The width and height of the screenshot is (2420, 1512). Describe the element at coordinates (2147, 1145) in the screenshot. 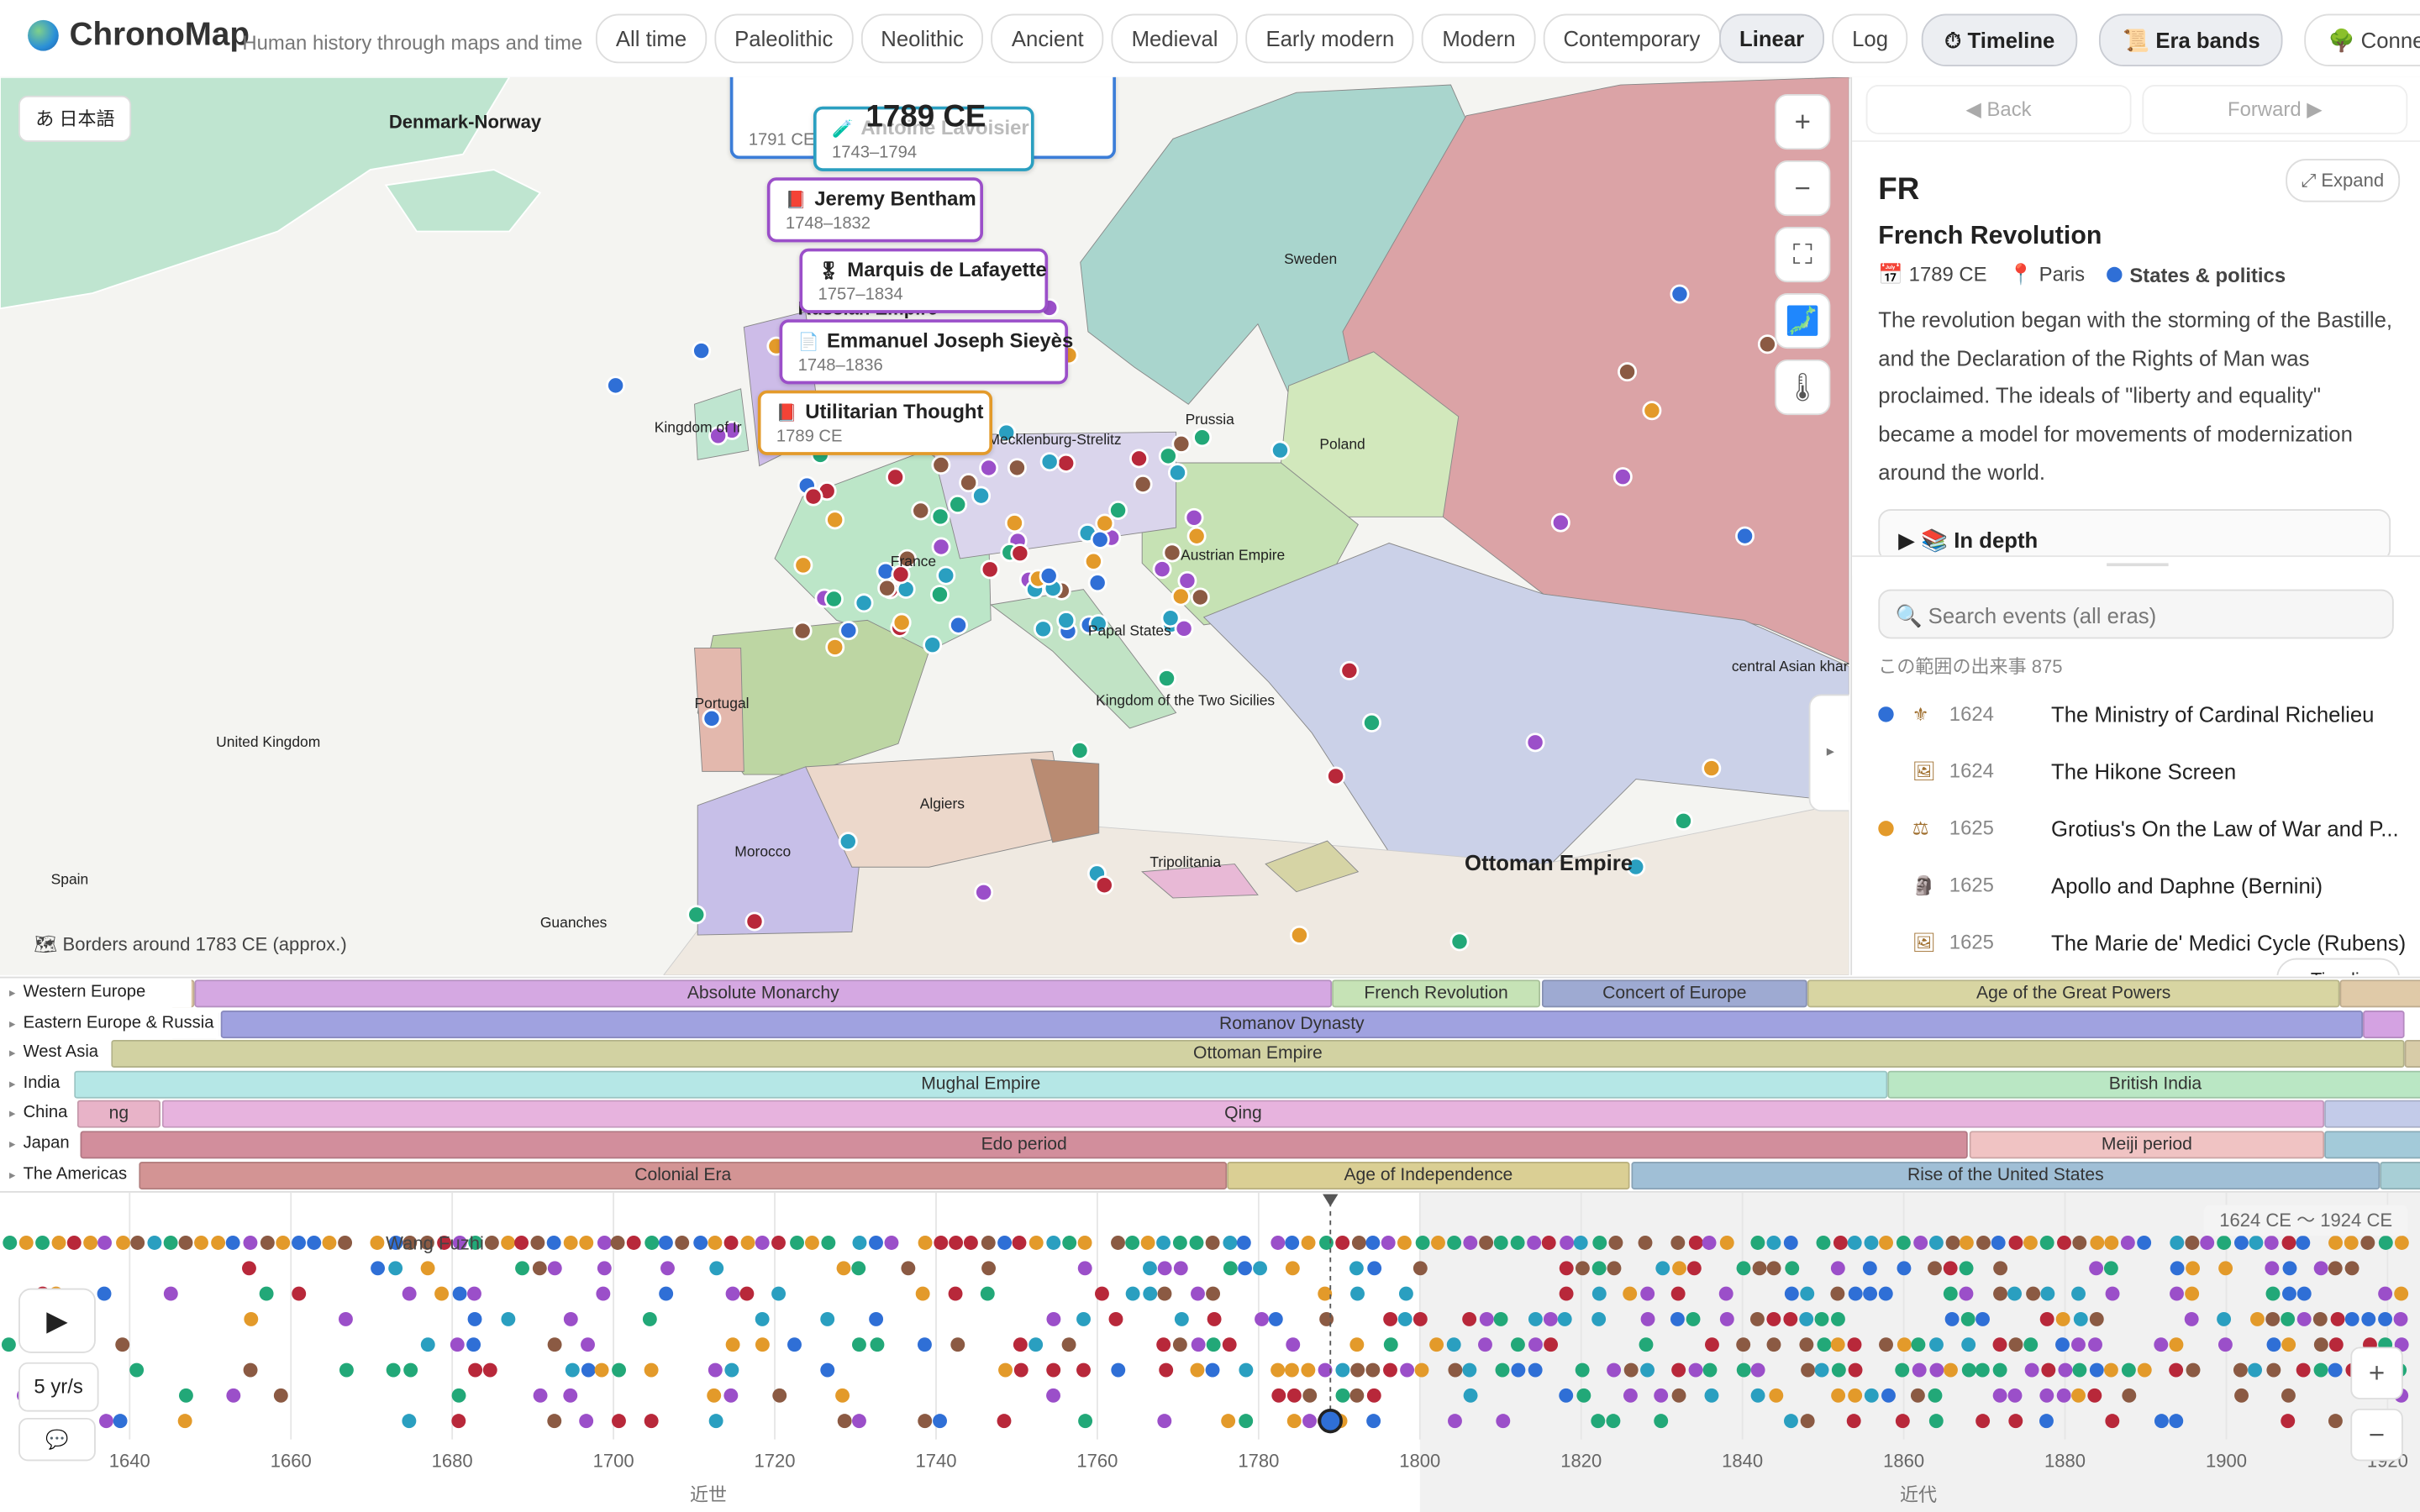

I see `era-band: Meiji period` at that location.